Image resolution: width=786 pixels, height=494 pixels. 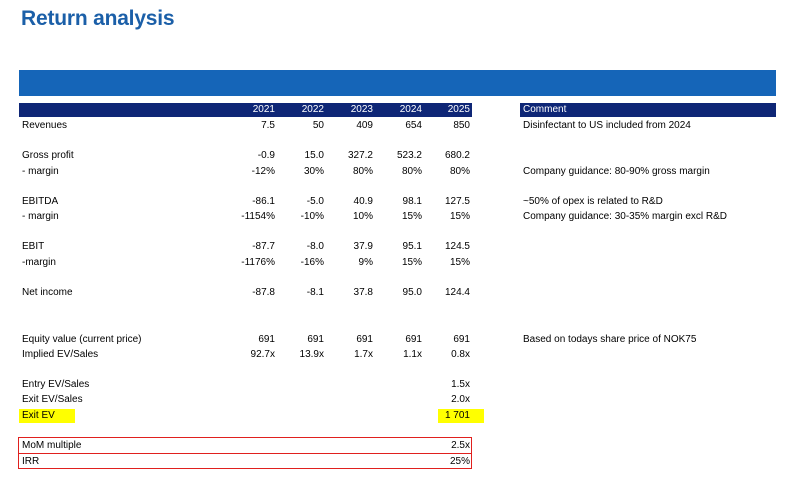 What do you see at coordinates (545, 109) in the screenshot?
I see `comment-header: Comment` at bounding box center [545, 109].